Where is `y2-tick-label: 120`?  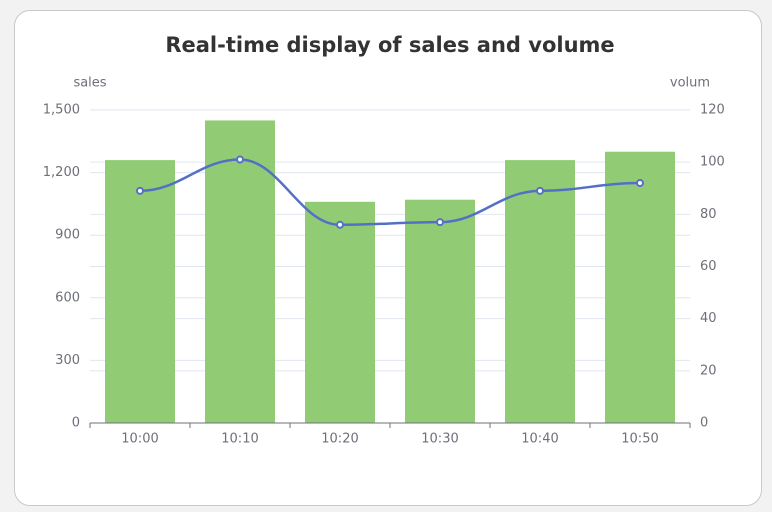 y2-tick-label: 120 is located at coordinates (712, 110).